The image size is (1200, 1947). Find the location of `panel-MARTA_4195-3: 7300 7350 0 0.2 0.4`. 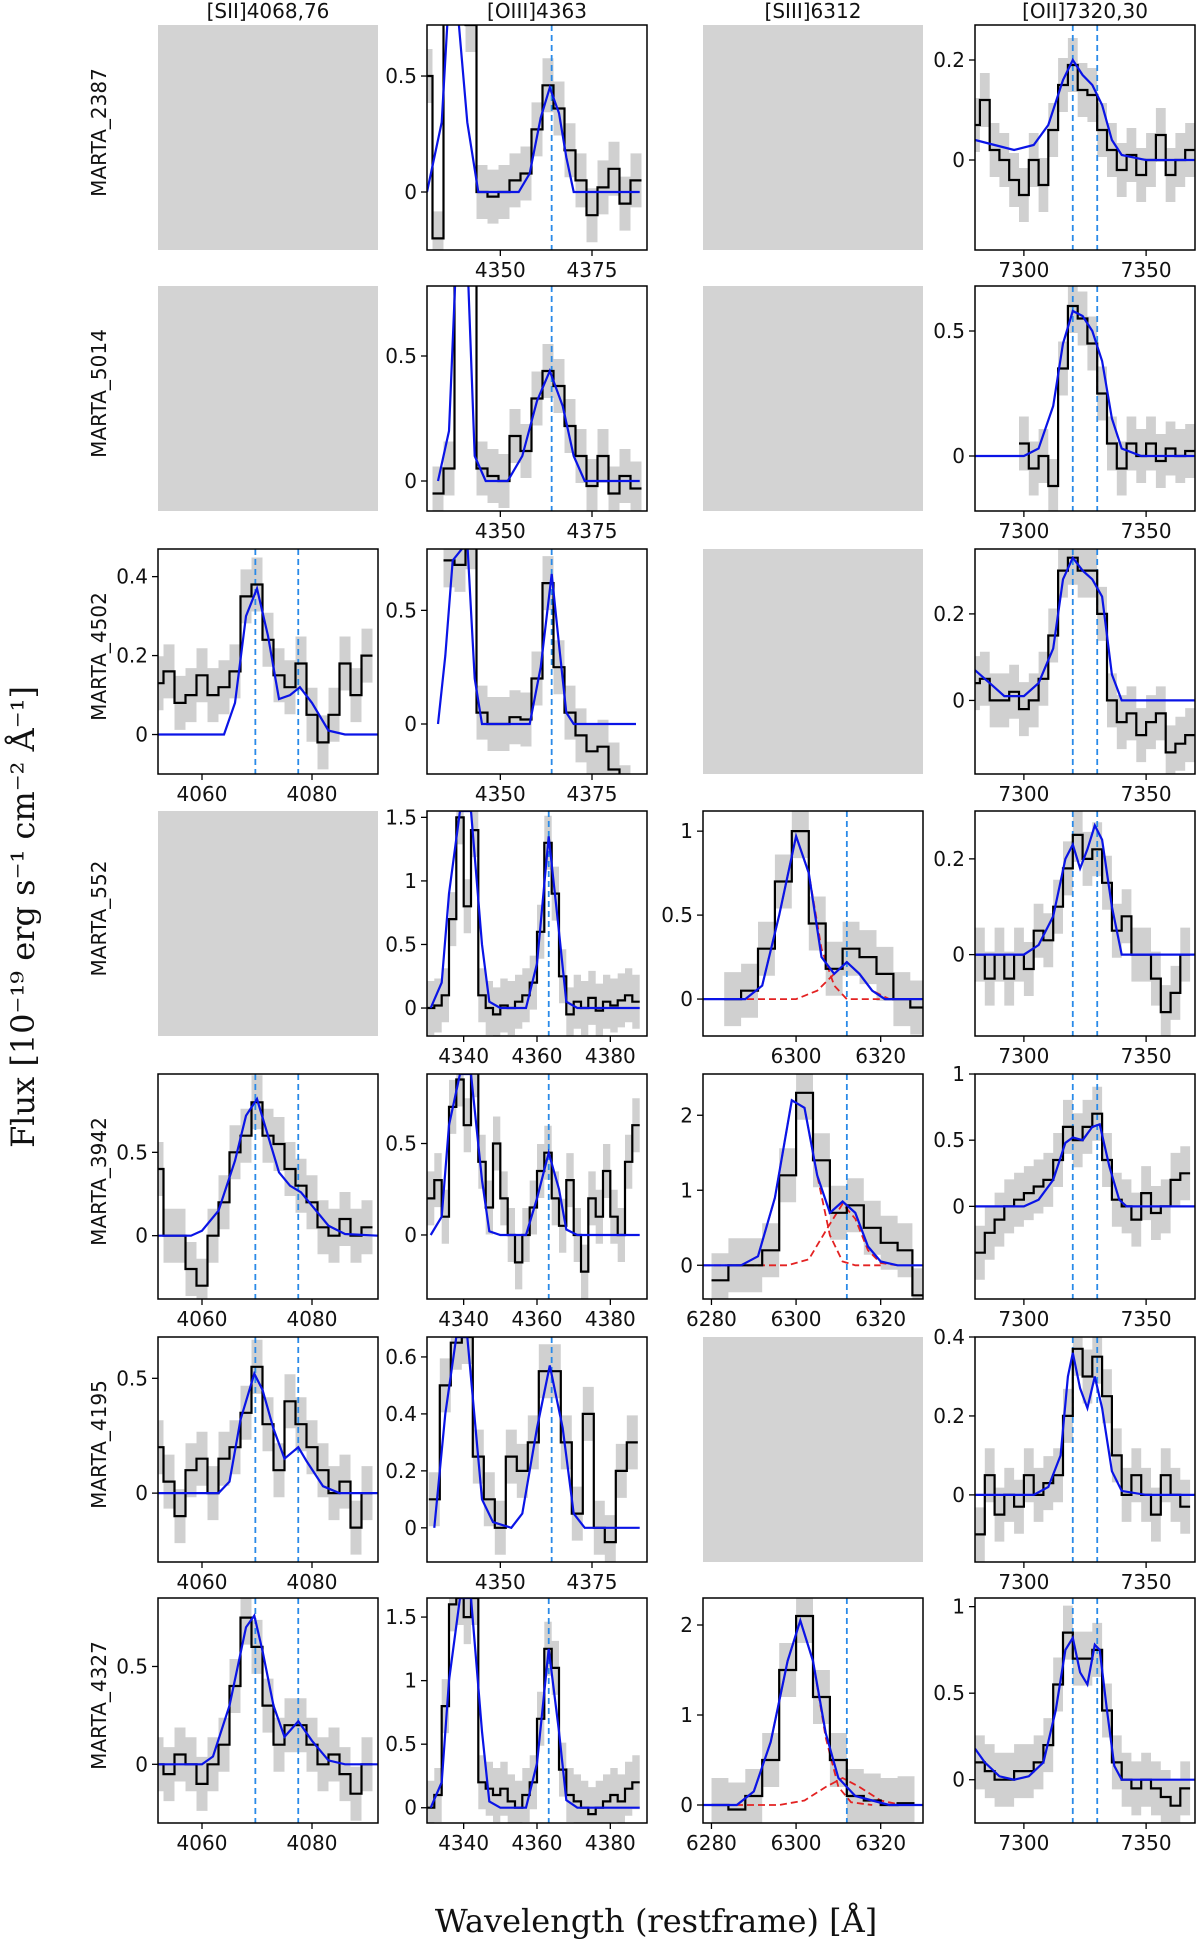

panel-MARTA_4195-3: 7300 7350 0 0.2 0.4 is located at coordinates (1064, 1459).